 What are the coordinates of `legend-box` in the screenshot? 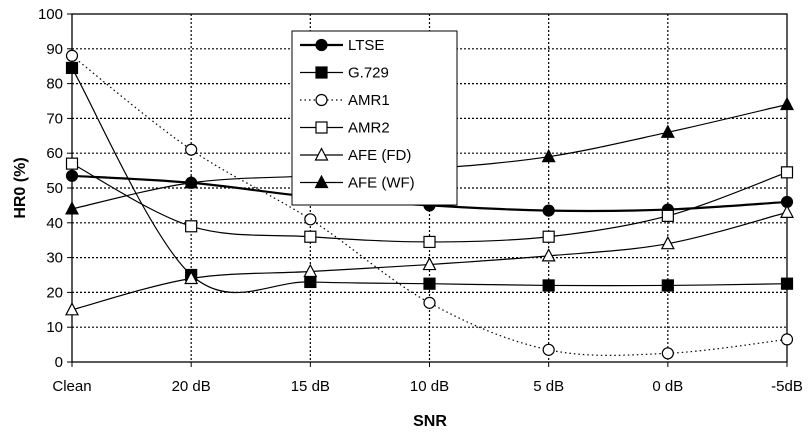 It's located at (374, 118).